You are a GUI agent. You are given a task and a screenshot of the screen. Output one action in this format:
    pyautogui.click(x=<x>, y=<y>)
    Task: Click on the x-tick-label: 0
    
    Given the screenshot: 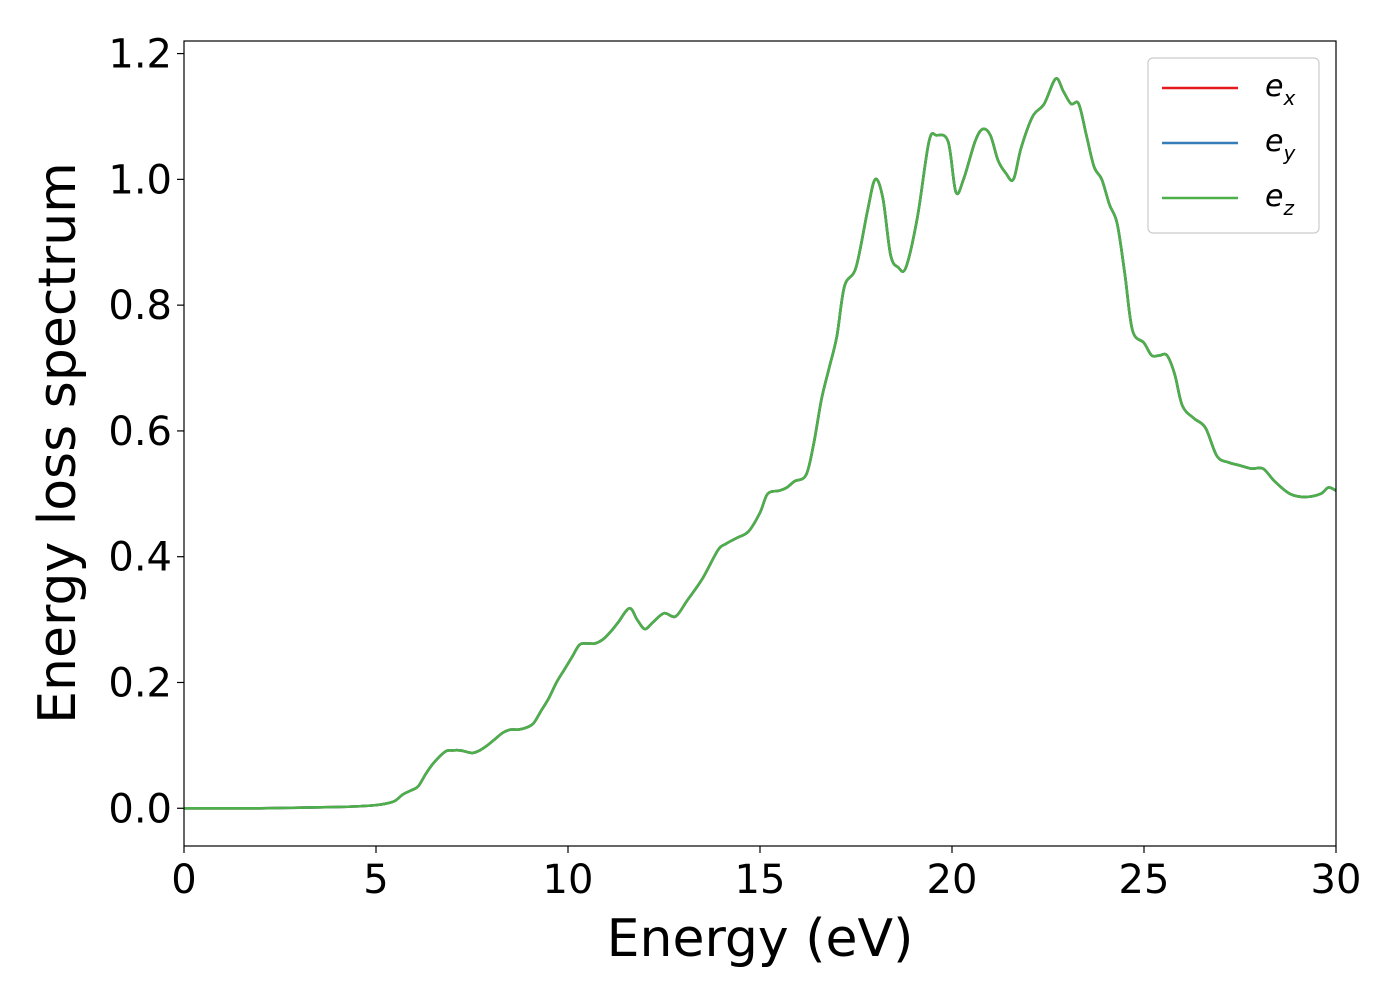 What is the action you would take?
    pyautogui.click(x=183, y=880)
    